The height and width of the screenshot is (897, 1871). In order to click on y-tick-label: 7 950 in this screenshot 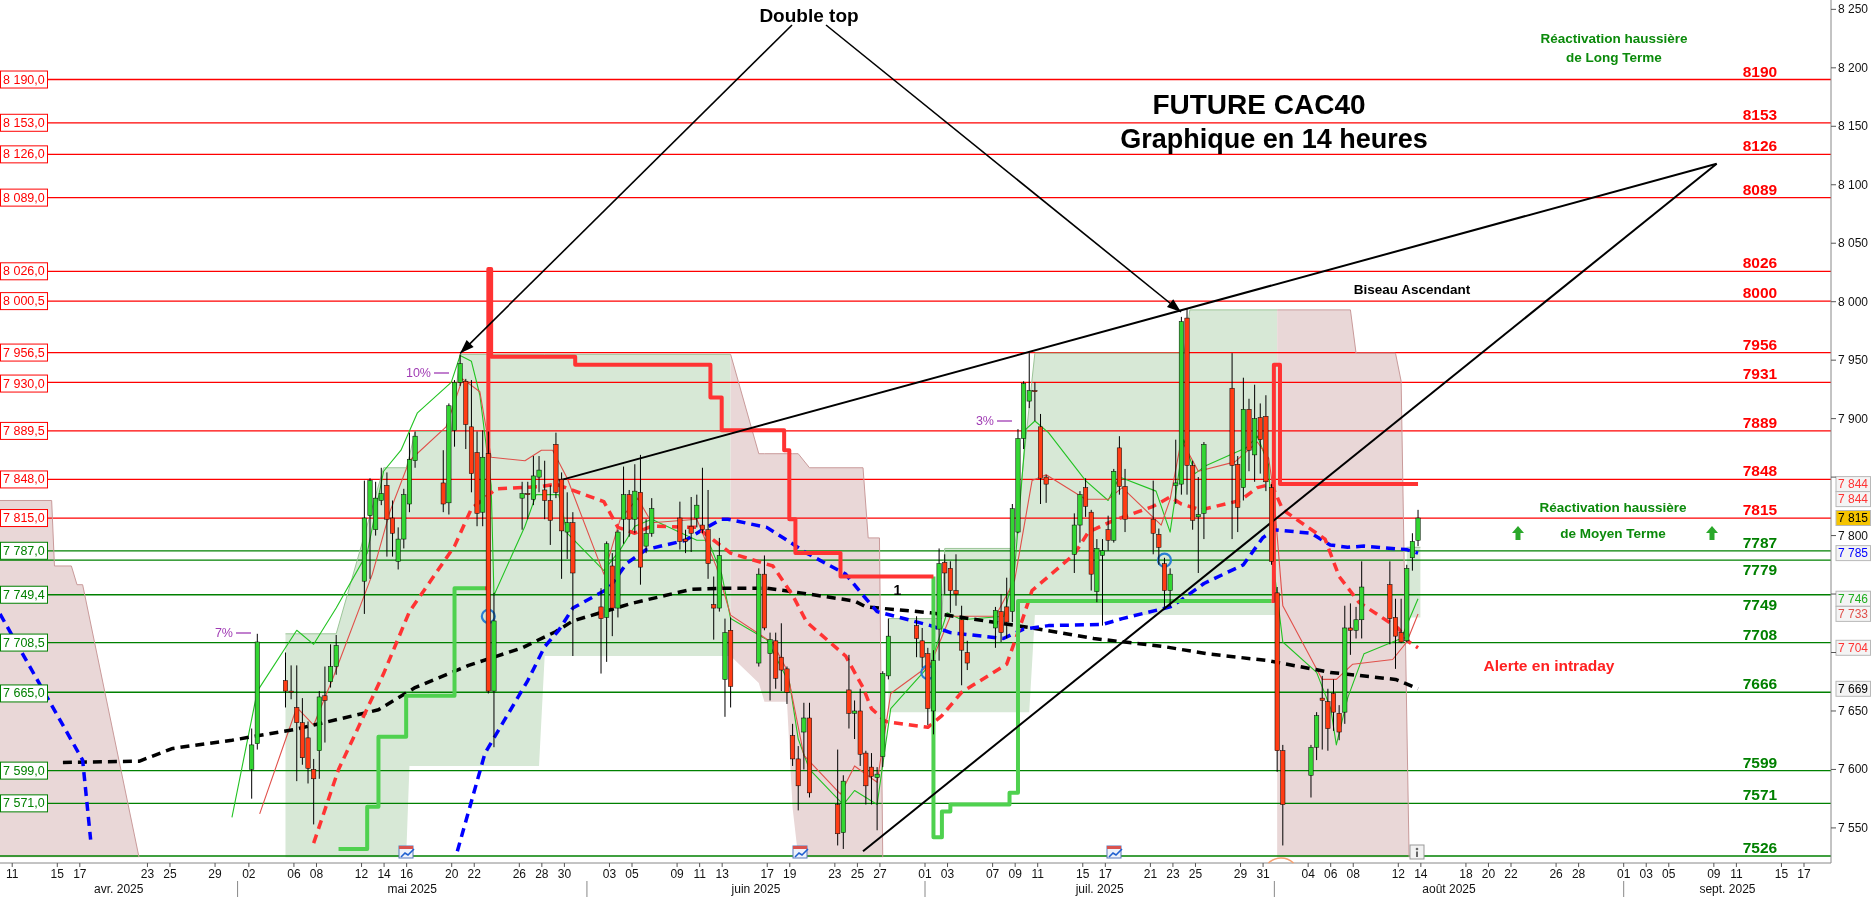, I will do `click(1853, 360)`.